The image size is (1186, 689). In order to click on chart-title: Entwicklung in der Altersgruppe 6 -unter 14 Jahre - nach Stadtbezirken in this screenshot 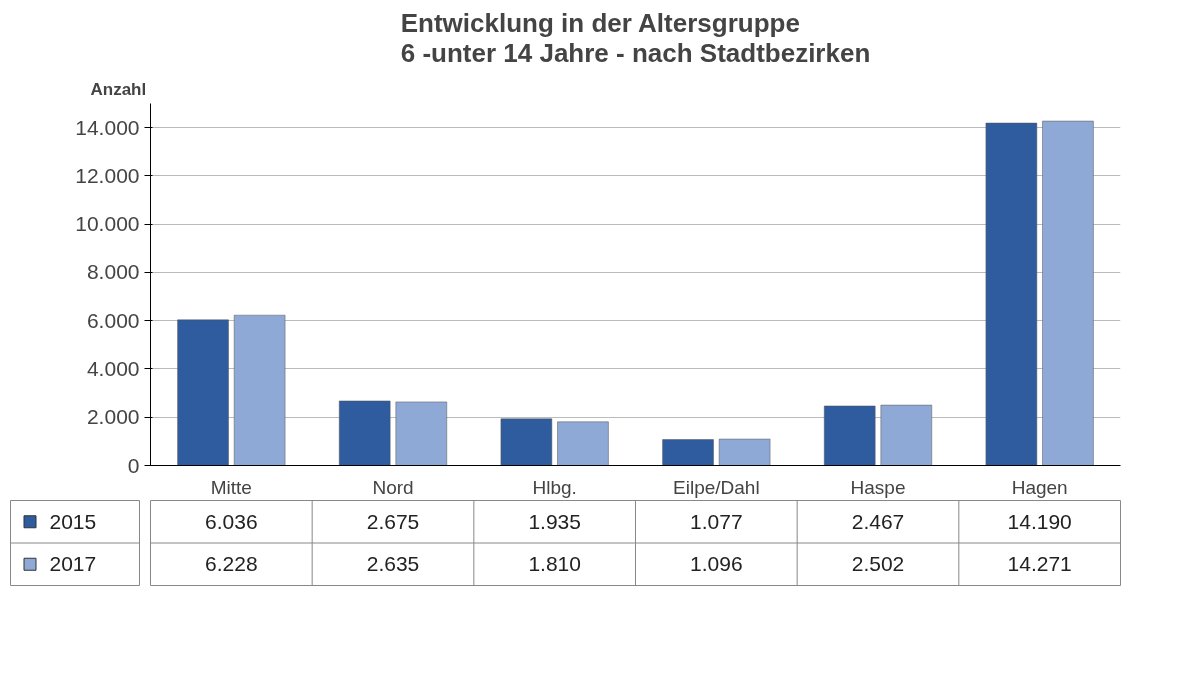, I will do `click(635, 37)`.